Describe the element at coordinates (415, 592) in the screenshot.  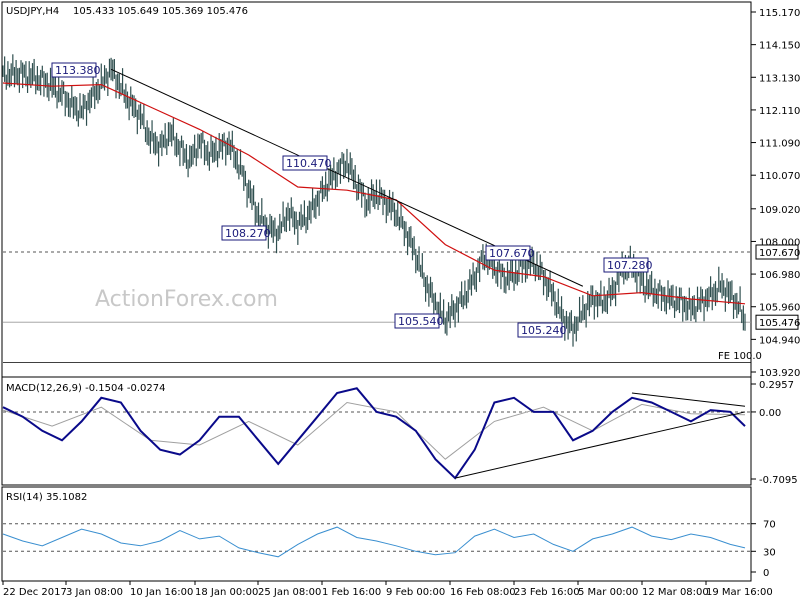
I see `x-tick-label: 9 Feb 00:00` at that location.